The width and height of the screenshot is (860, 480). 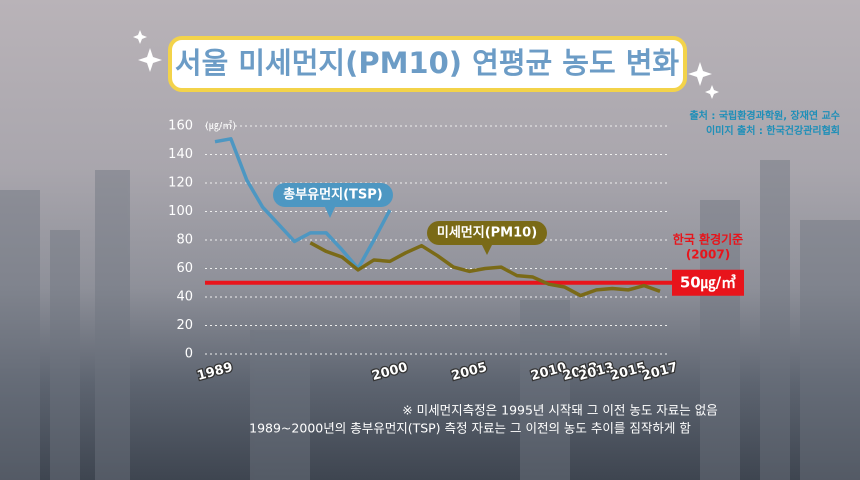 I want to click on title-box, so click(x=427, y=64).